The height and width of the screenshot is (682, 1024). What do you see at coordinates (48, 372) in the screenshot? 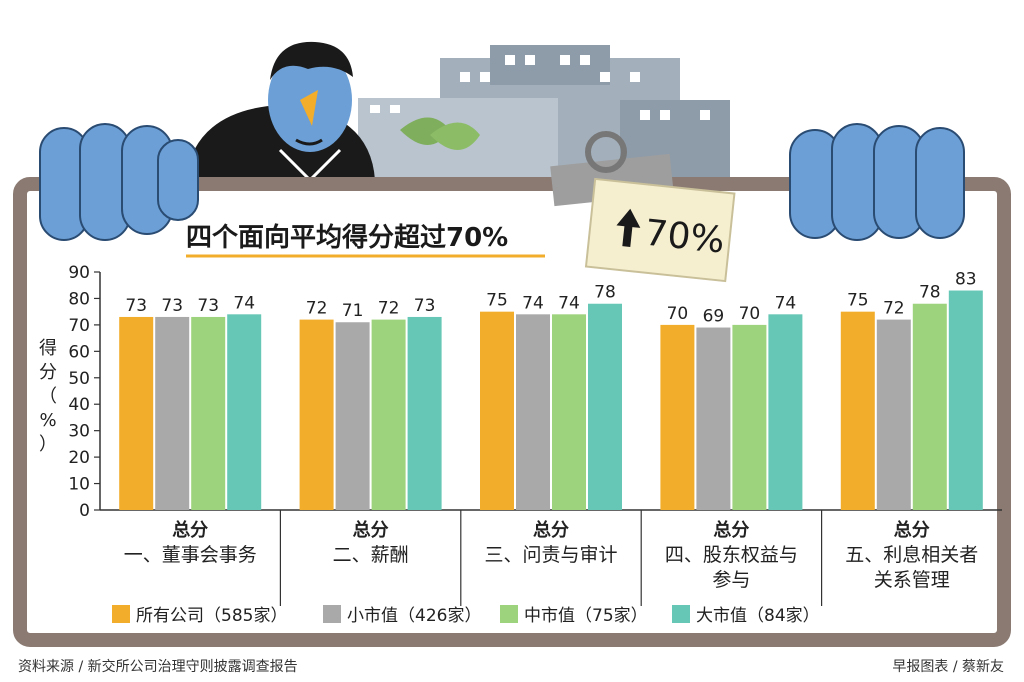
I see `y-axis-label-char: 分` at bounding box center [48, 372].